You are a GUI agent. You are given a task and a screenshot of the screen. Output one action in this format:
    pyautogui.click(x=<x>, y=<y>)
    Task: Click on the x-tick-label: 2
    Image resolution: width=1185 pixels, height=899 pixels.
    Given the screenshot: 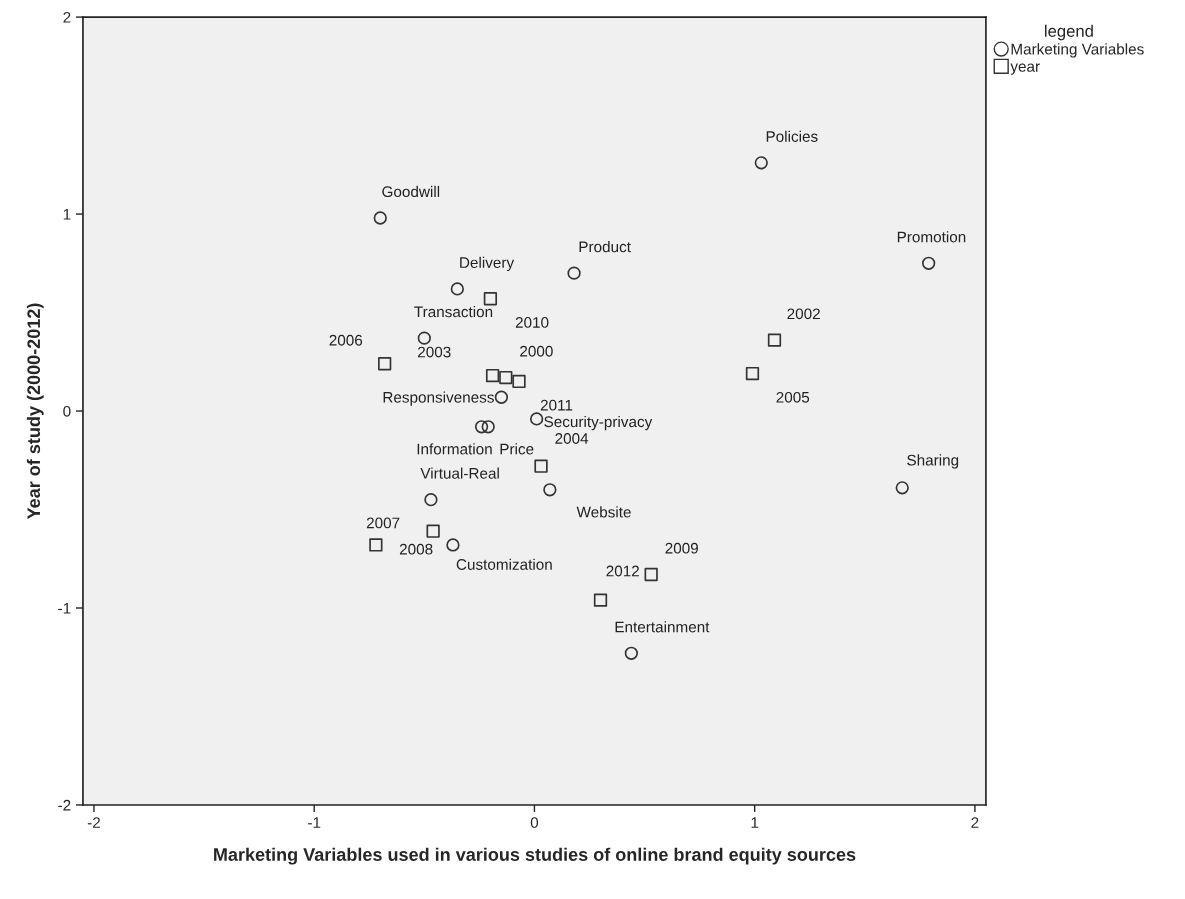 What is the action you would take?
    pyautogui.click(x=975, y=822)
    